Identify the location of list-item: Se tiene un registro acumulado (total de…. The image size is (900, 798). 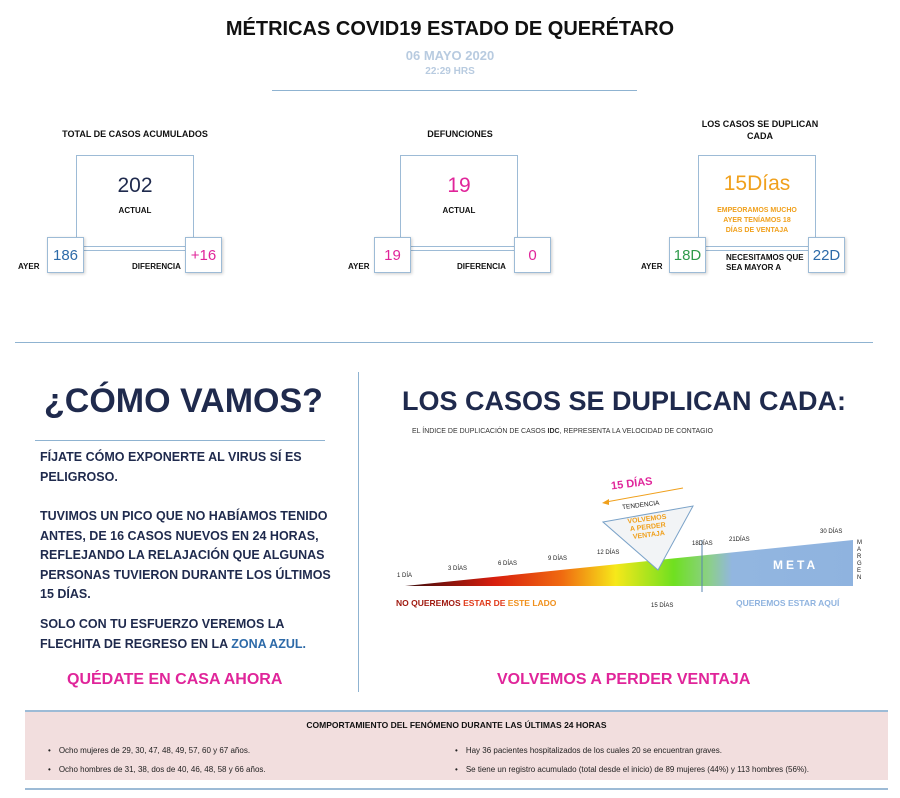
(632, 769).